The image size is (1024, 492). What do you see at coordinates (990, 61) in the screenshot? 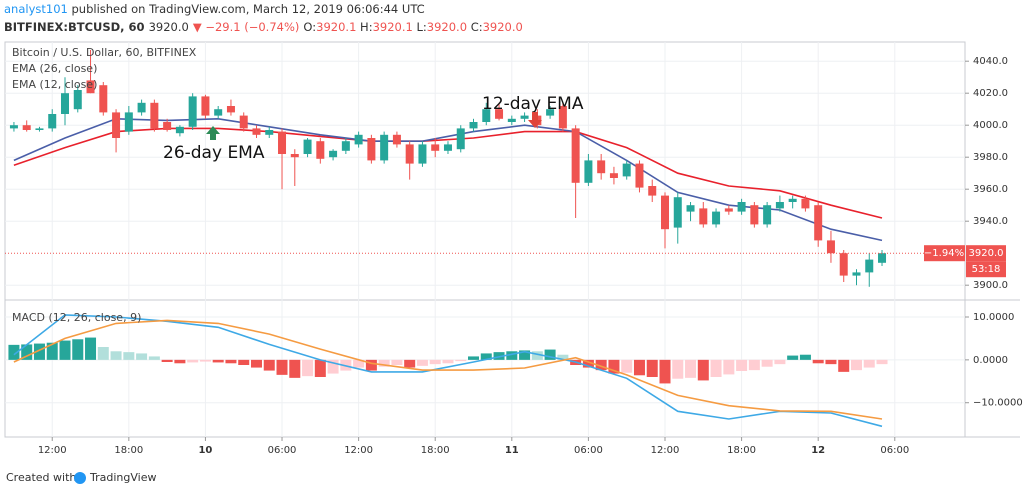
I see `y-tick-label: 4040.0` at bounding box center [990, 61].